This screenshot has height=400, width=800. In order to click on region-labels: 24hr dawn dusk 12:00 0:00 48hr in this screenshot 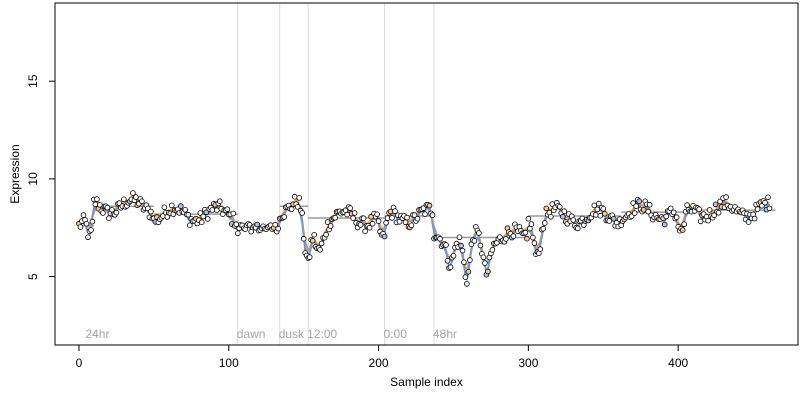, I will do `click(271, 334)`.